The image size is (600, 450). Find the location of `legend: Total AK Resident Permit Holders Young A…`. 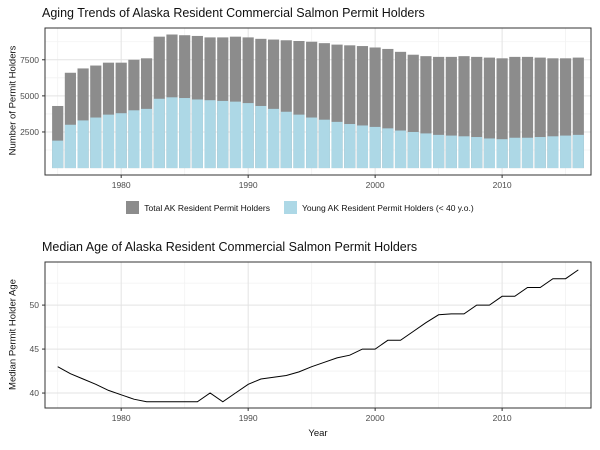

legend: Total AK Resident Permit Holders Young A… is located at coordinates (300, 207).